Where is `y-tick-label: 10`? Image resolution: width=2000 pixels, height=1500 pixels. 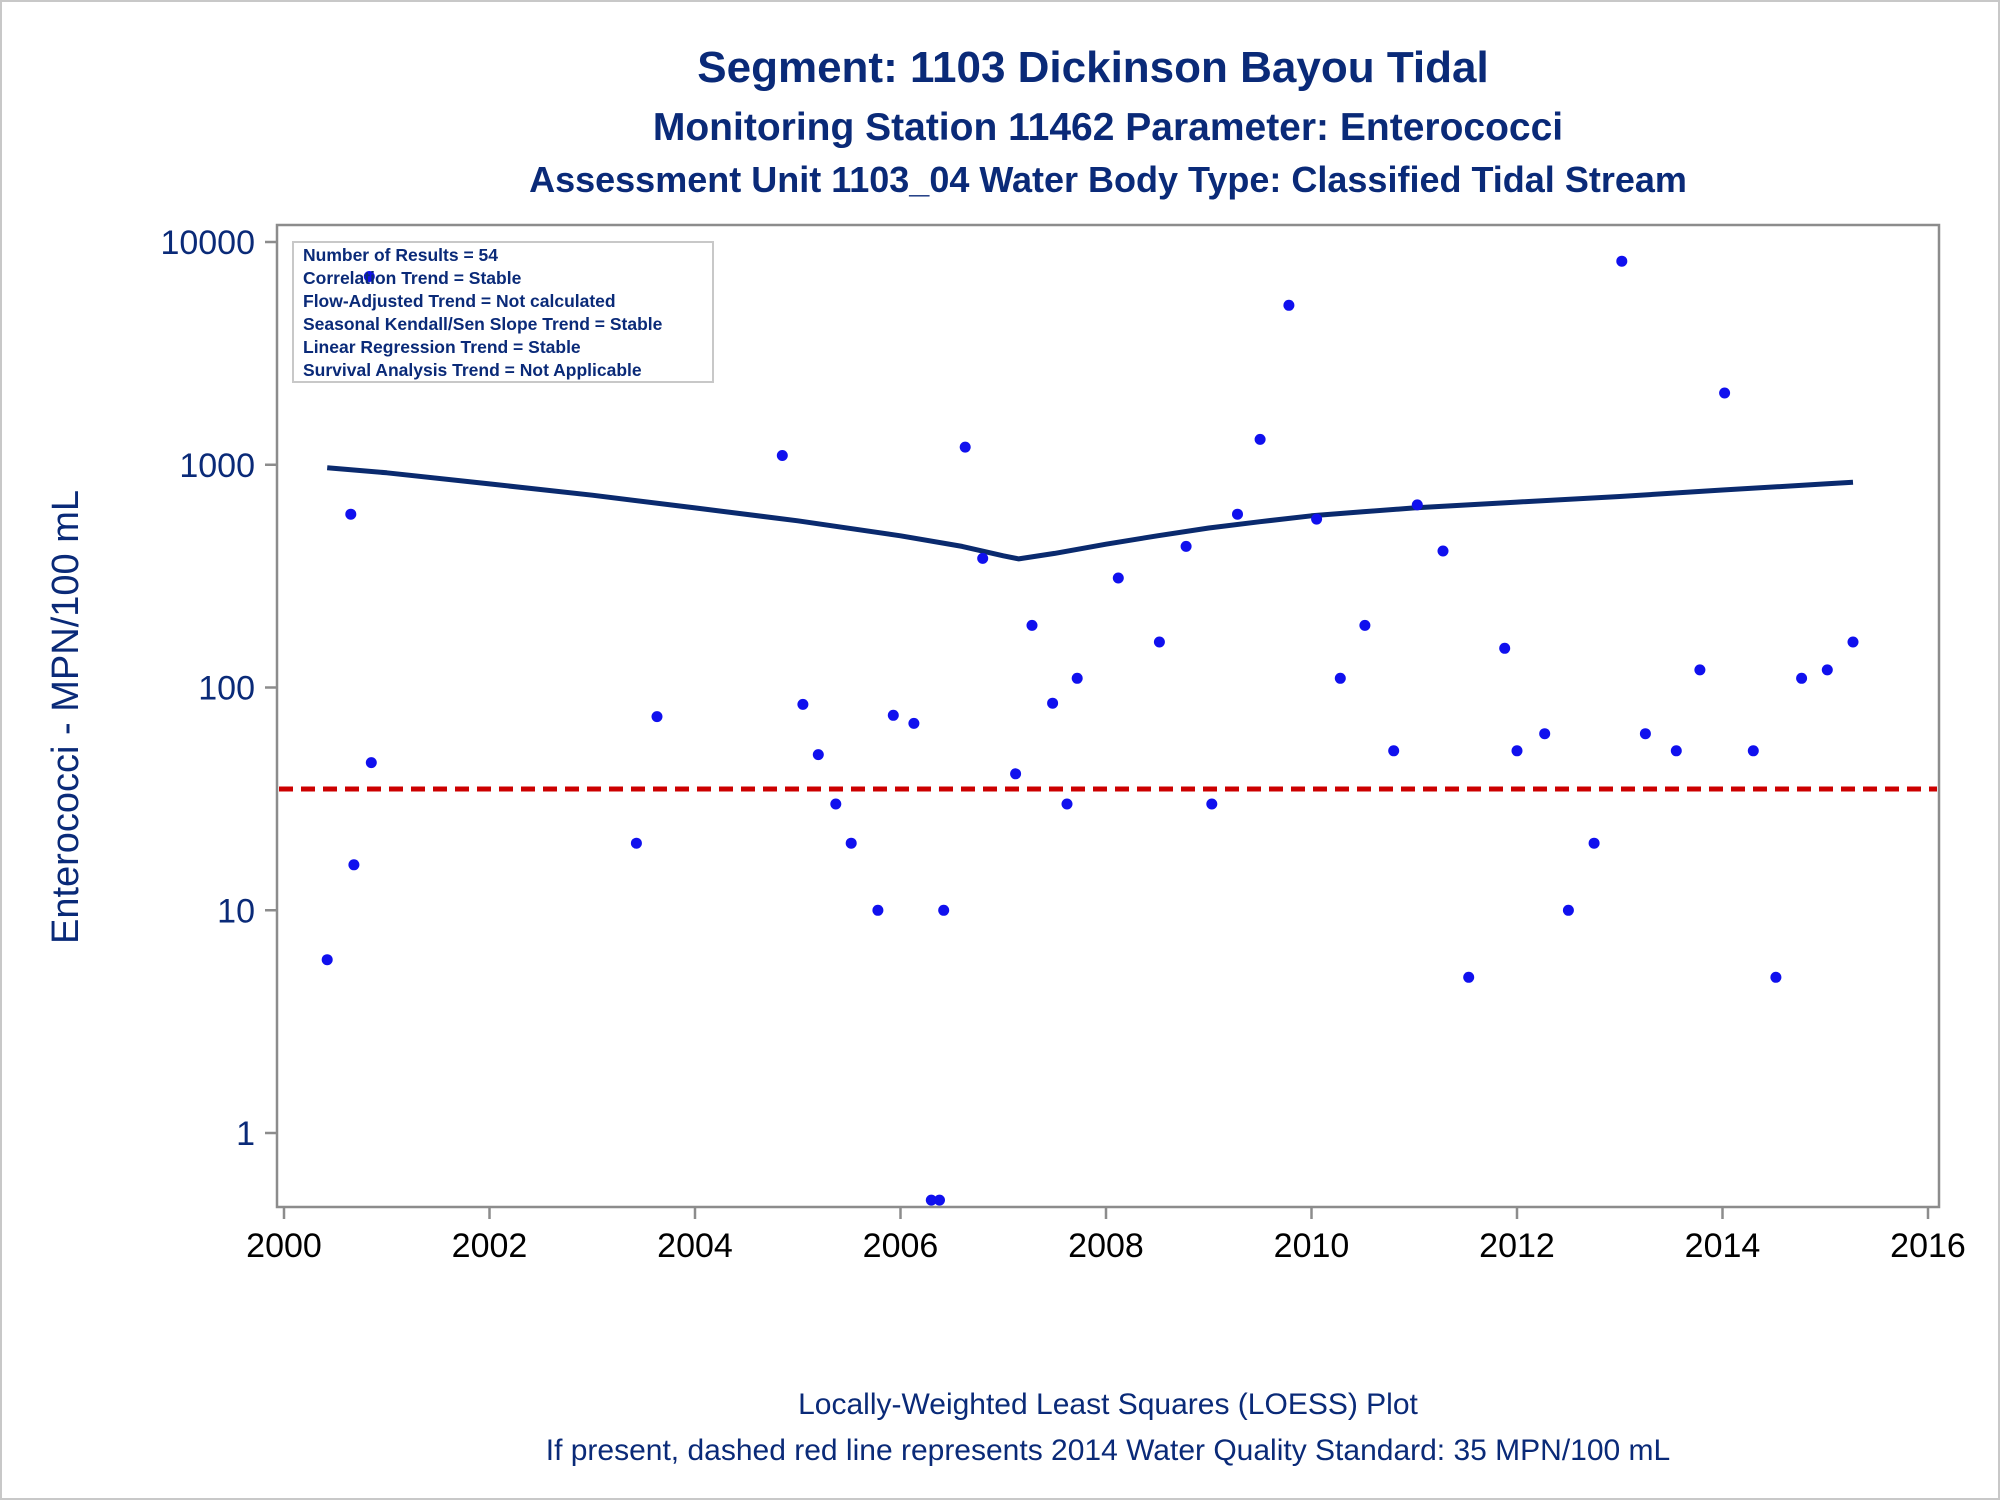
y-tick-label: 10 is located at coordinates (236, 911).